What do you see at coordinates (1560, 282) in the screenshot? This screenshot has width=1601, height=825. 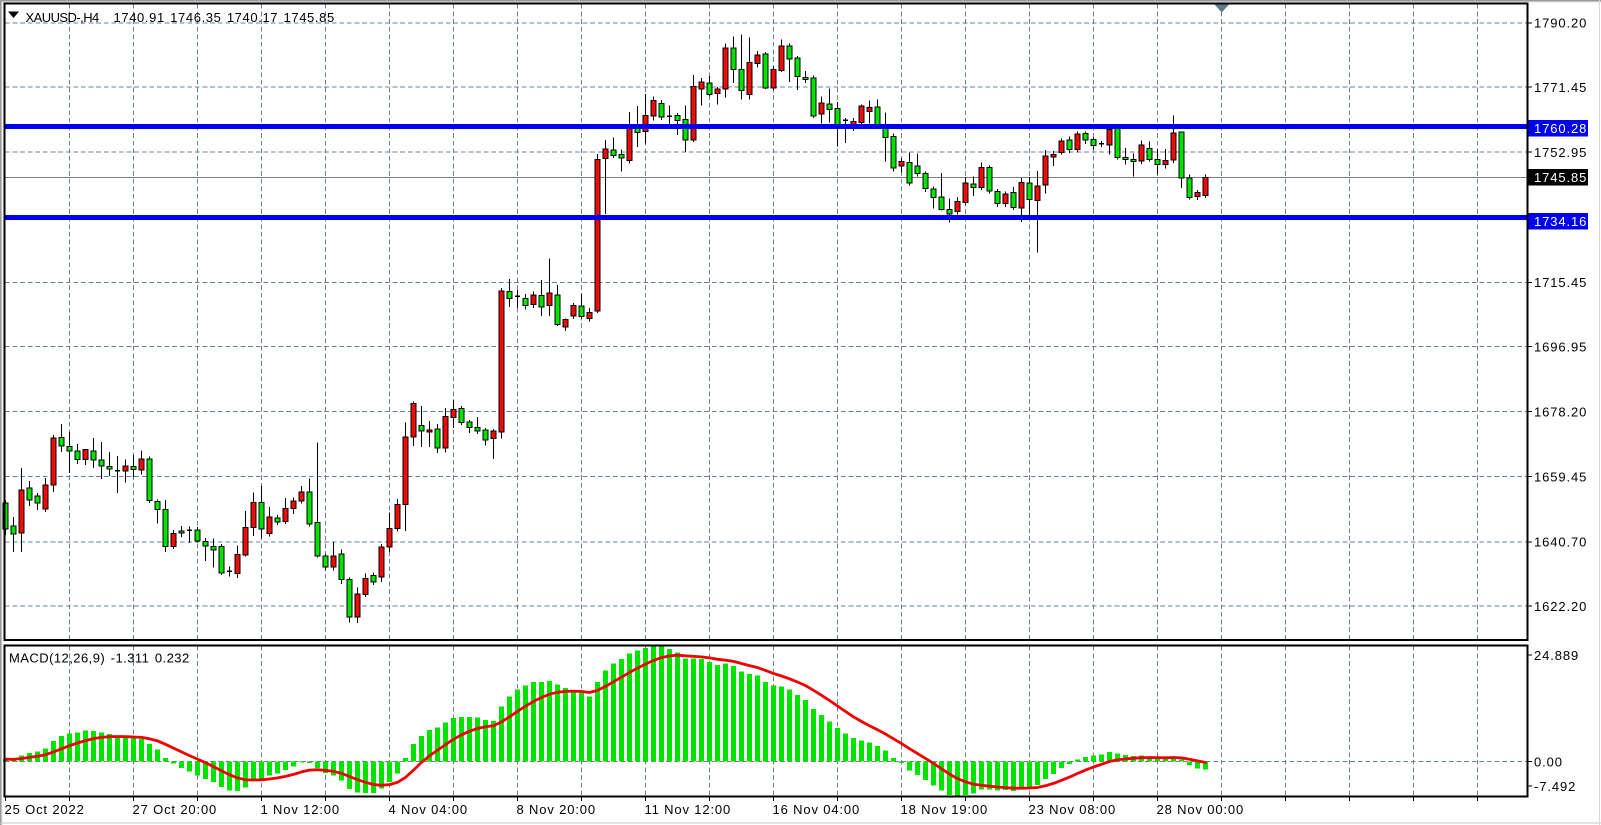 I see `svg-text: 1715.45` at bounding box center [1560, 282].